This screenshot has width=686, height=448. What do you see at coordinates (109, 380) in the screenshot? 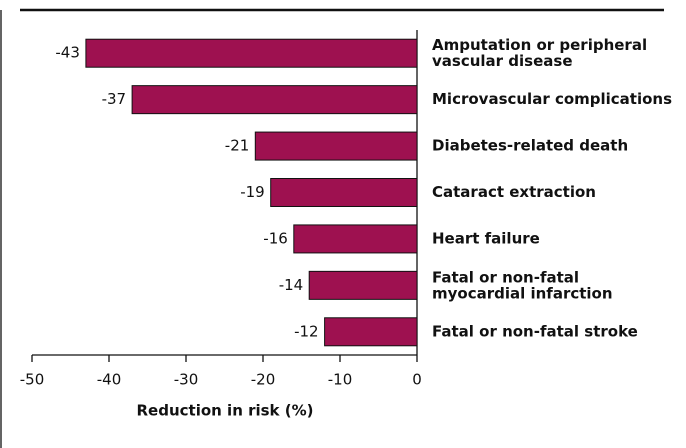
I see `x-tick-label: -40` at bounding box center [109, 380].